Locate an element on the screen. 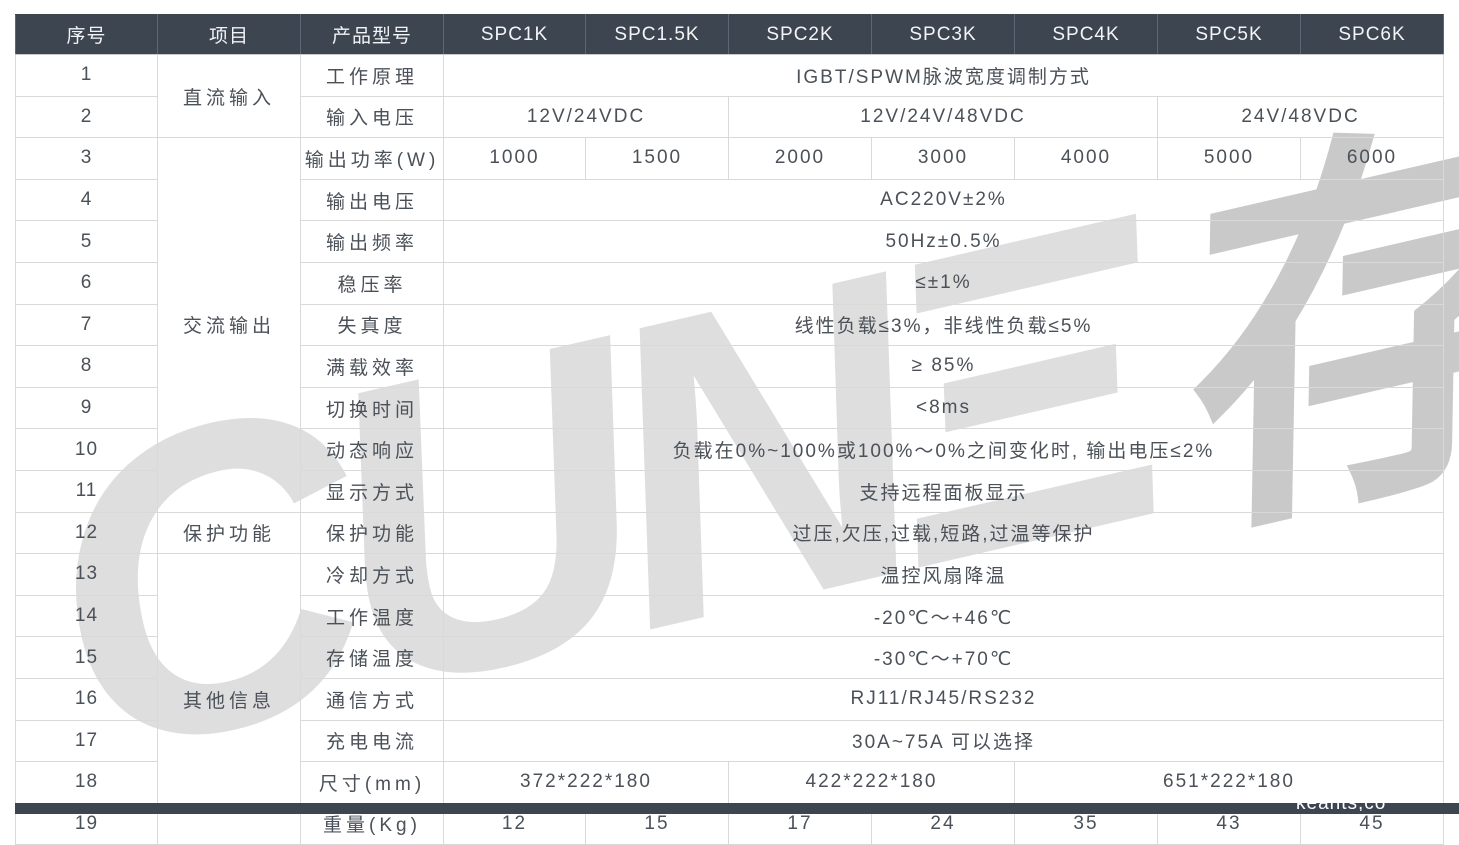 This screenshot has height=845, width=1459. value-cell-10-0: 负载在0%~100%或100%～0%之间变化时, 输出电压≤2% is located at coordinates (943, 449).